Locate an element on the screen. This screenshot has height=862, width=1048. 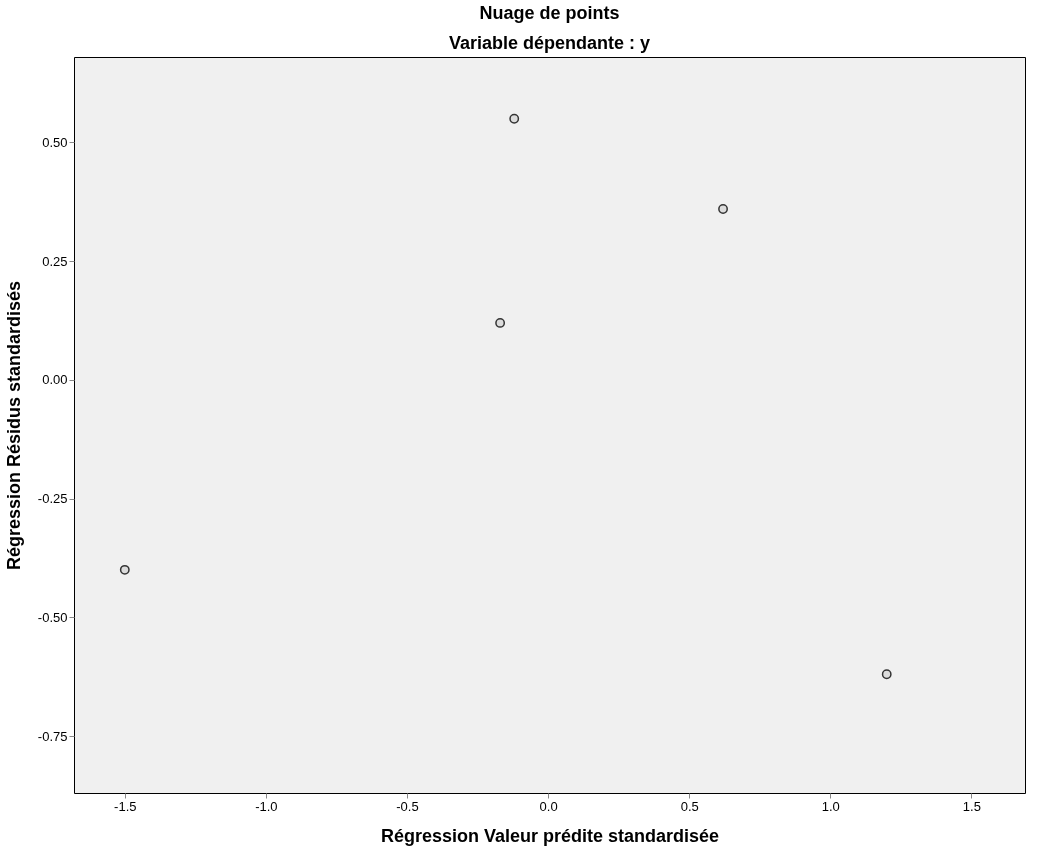
y-axis-title: Régression Résidus standardisés is located at coordinates (13, 425).